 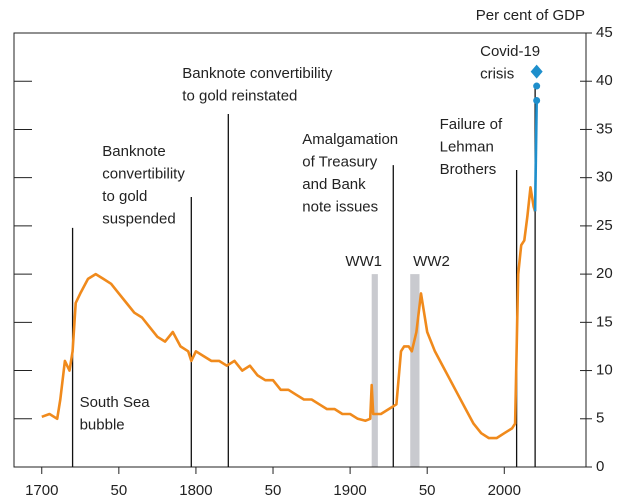 What do you see at coordinates (468, 169) in the screenshot?
I see `event-label: Brothers` at bounding box center [468, 169].